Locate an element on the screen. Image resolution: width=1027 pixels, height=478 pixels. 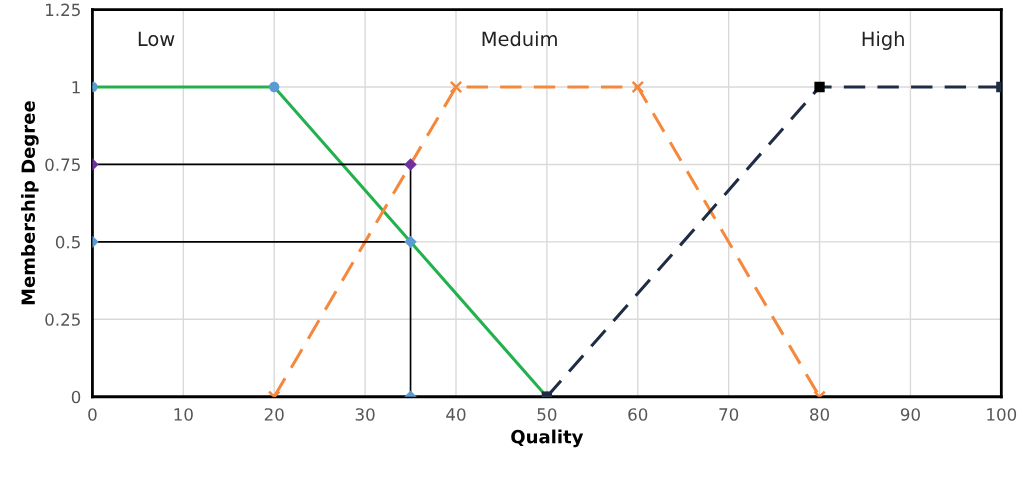
x-tick-label: 20 is located at coordinates (274, 414).